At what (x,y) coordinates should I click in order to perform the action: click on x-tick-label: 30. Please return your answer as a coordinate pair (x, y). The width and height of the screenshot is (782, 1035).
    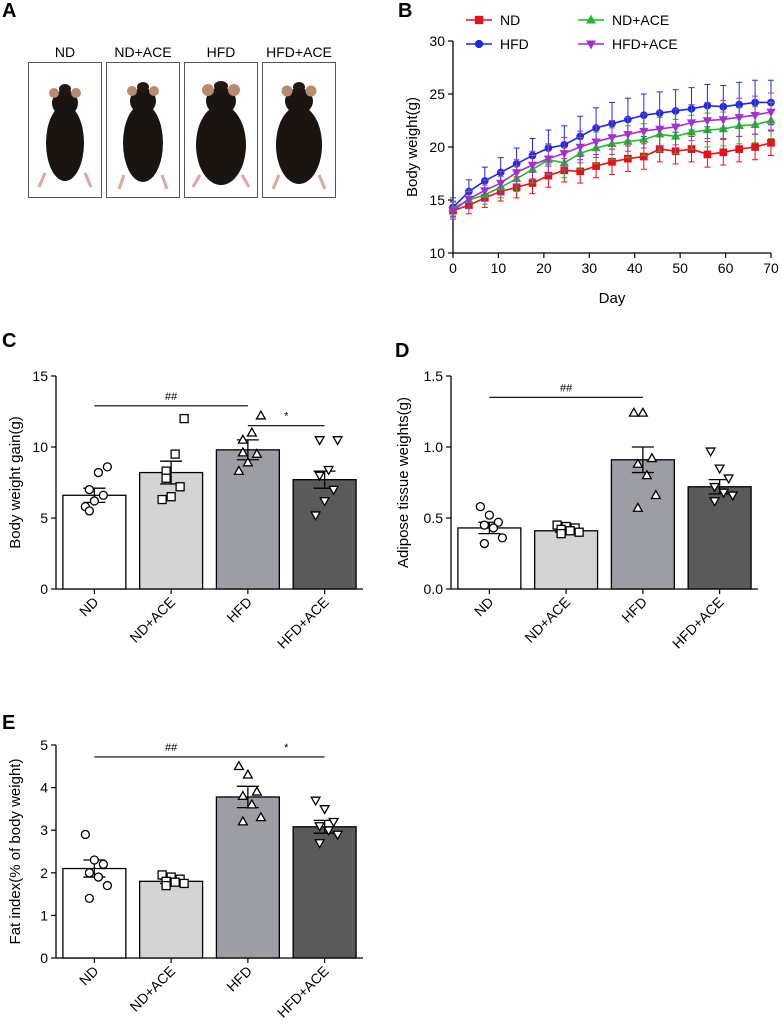
    Looking at the image, I should click on (589, 268).